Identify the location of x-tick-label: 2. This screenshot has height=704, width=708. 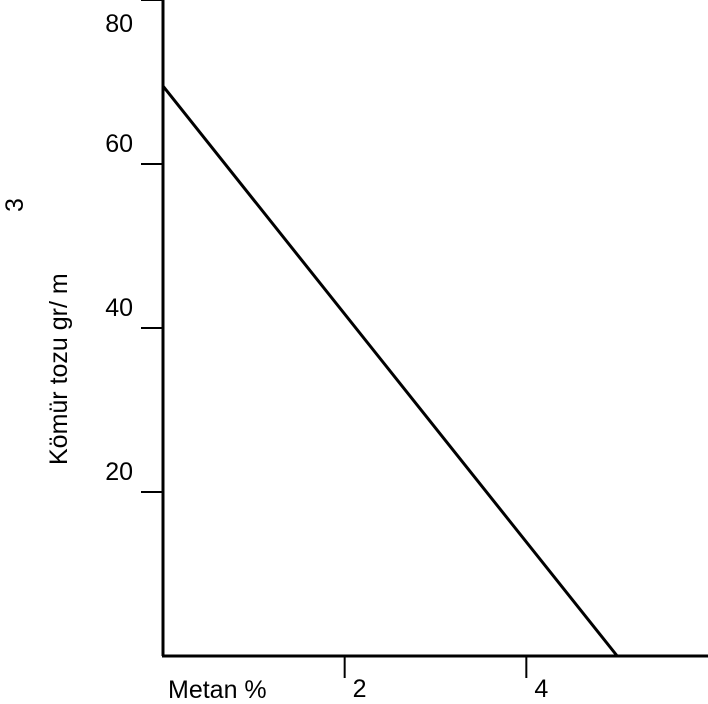
(360, 689).